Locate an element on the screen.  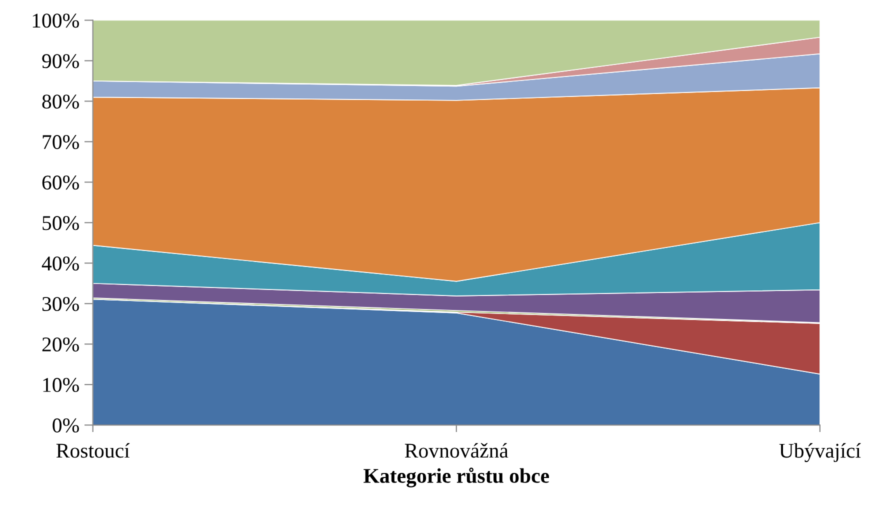
y-tick-label: 20% is located at coordinates (60, 344).